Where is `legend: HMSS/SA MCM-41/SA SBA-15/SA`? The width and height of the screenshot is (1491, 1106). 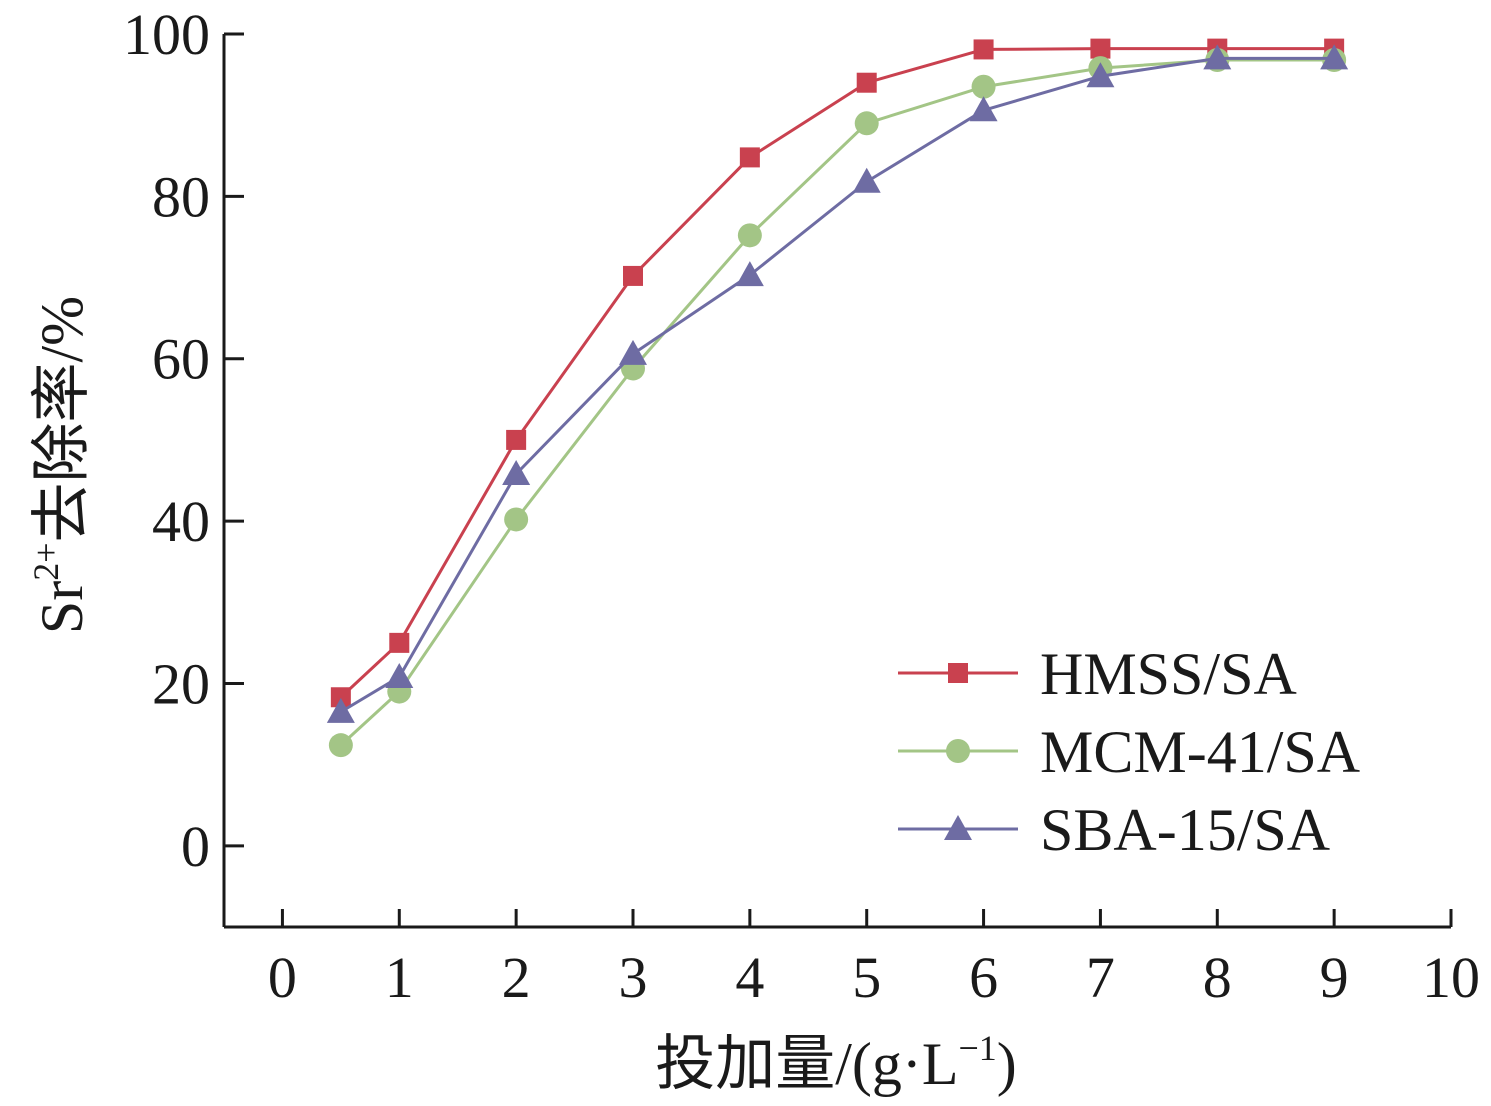 legend: HMSS/SA MCM-41/SA SBA-15/SA is located at coordinates (1129, 752).